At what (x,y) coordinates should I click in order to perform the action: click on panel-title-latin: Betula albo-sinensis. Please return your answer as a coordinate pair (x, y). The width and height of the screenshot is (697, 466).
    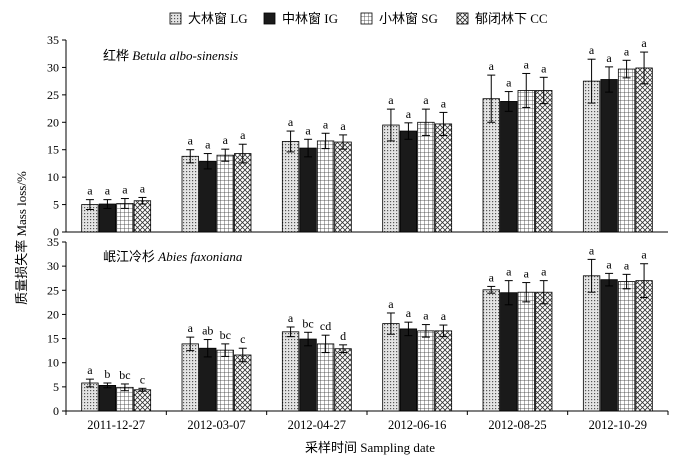
    Looking at the image, I should click on (185, 55).